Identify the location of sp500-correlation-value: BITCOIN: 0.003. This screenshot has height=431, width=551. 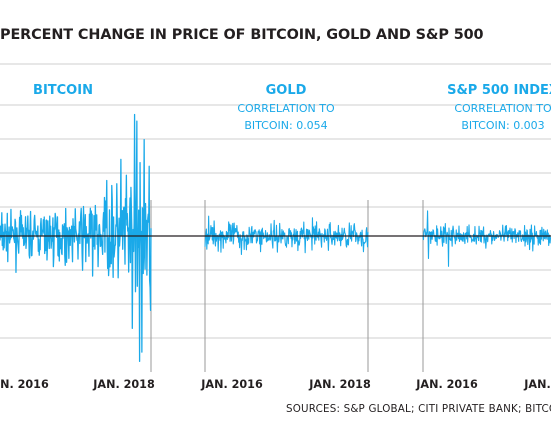
(502, 125).